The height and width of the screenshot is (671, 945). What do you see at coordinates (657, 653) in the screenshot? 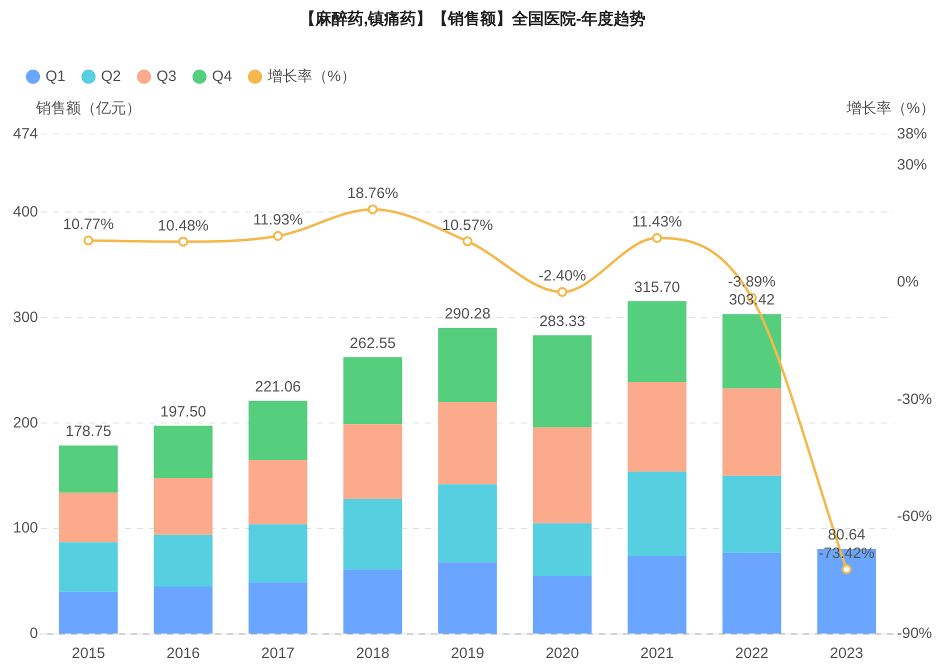
I see `x-tick-label: 2021` at bounding box center [657, 653].